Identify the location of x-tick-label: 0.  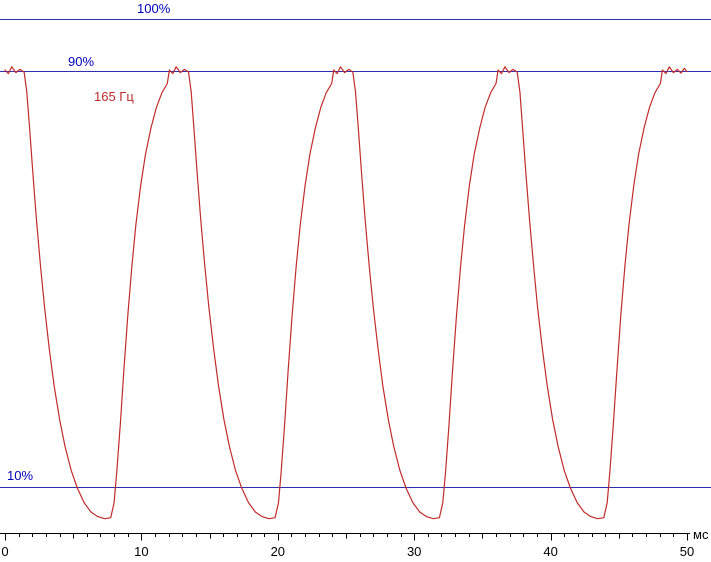
(4, 551).